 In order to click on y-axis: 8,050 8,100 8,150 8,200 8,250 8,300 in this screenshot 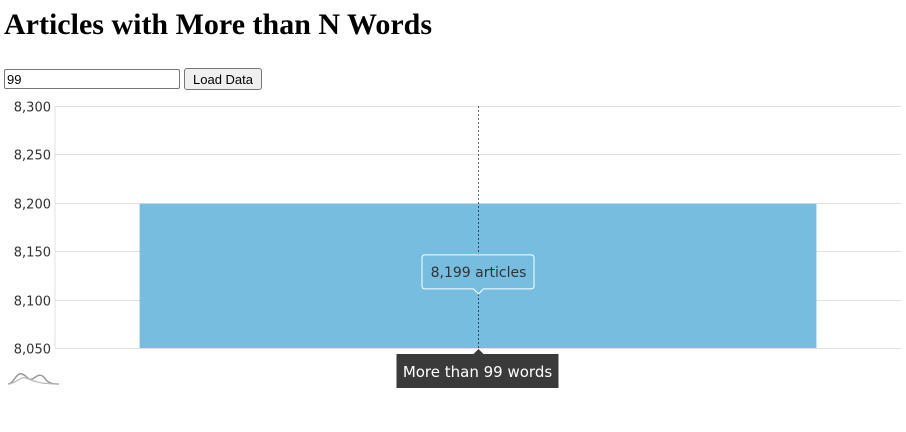, I will do `click(35, 229)`.